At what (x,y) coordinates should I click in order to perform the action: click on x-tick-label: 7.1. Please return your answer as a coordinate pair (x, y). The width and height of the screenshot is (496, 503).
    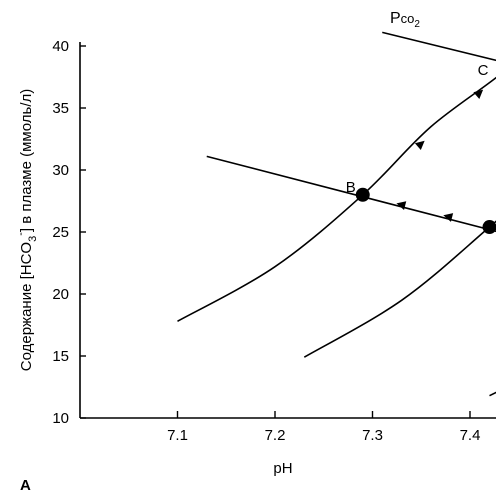
    Looking at the image, I should click on (177, 435).